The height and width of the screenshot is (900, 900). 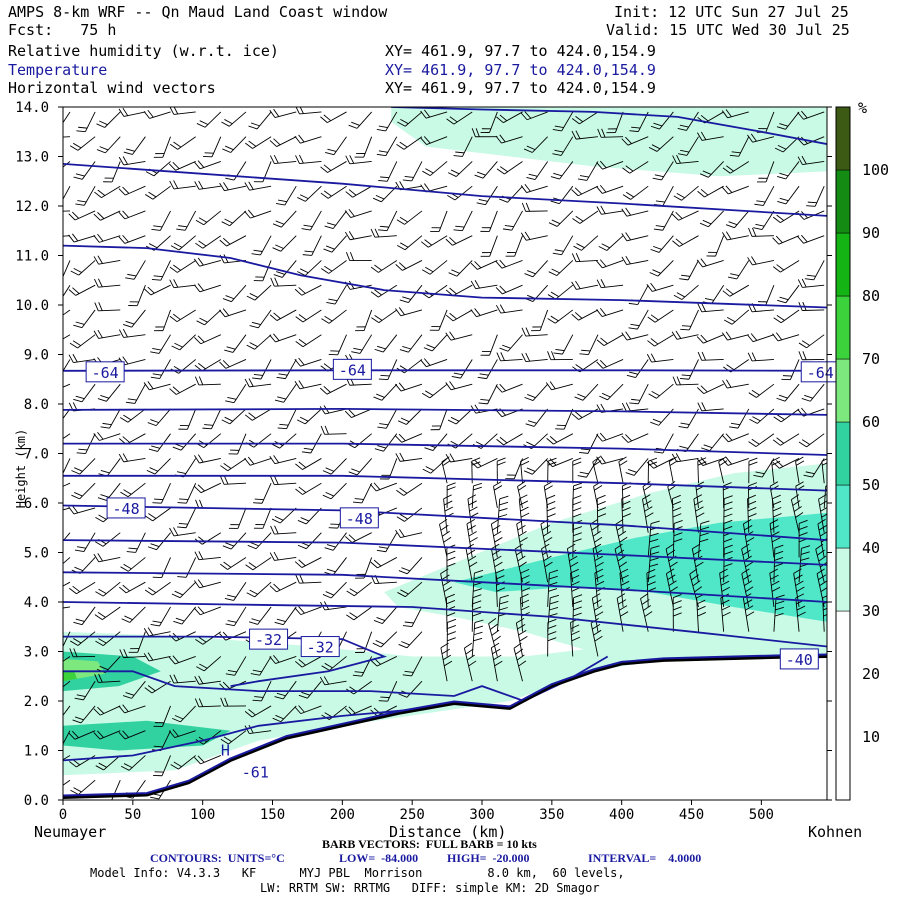 What do you see at coordinates (112, 88) in the screenshot?
I see `field-name-wind: Horizontal wind vectors` at bounding box center [112, 88].